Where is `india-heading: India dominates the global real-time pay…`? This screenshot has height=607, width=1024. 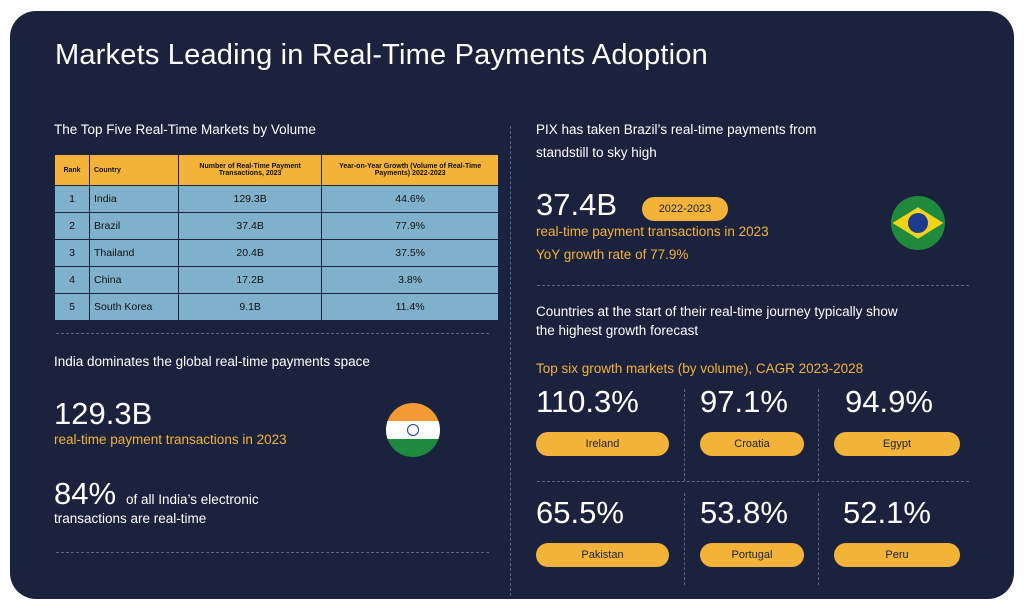
india-heading: India dominates the global real-time pay… is located at coordinates (212, 361).